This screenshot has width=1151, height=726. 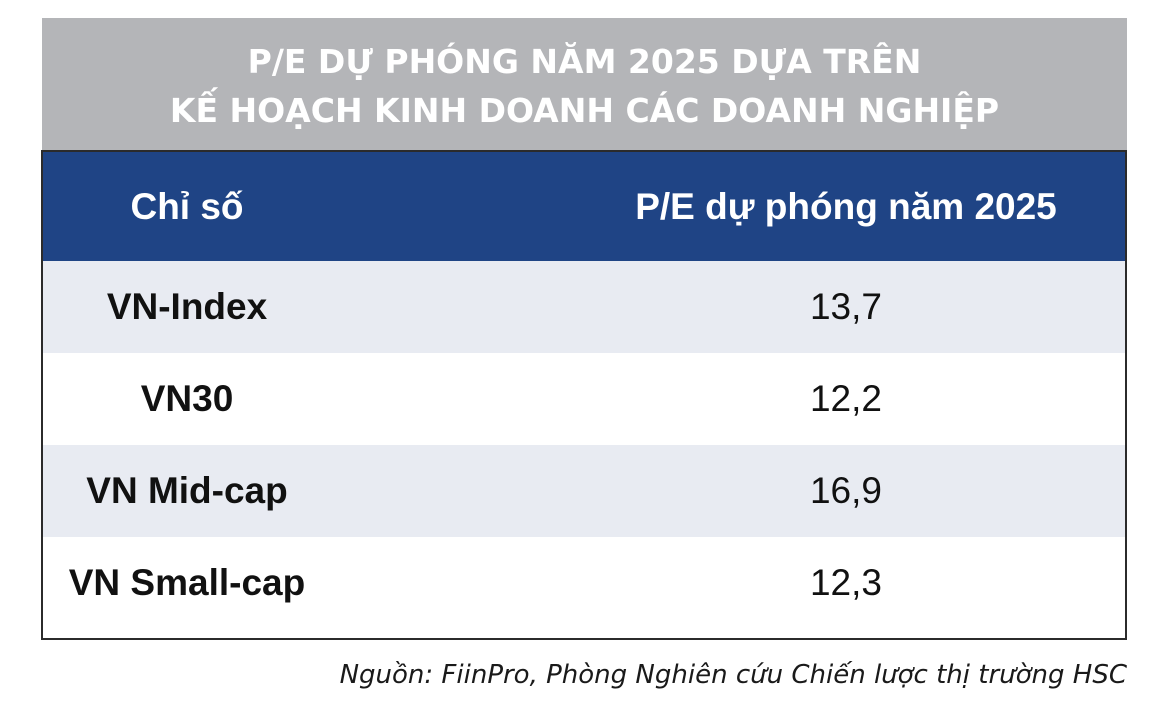 What do you see at coordinates (187, 582) in the screenshot?
I see `row-index-name: VN Small-cap` at bounding box center [187, 582].